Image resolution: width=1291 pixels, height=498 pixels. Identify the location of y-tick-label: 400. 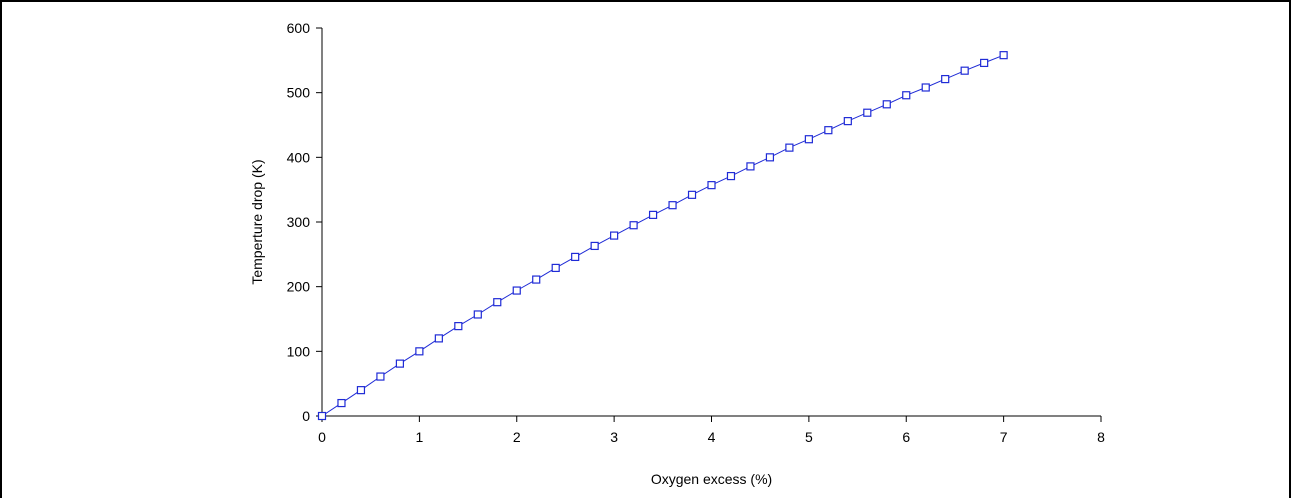
(299, 157).